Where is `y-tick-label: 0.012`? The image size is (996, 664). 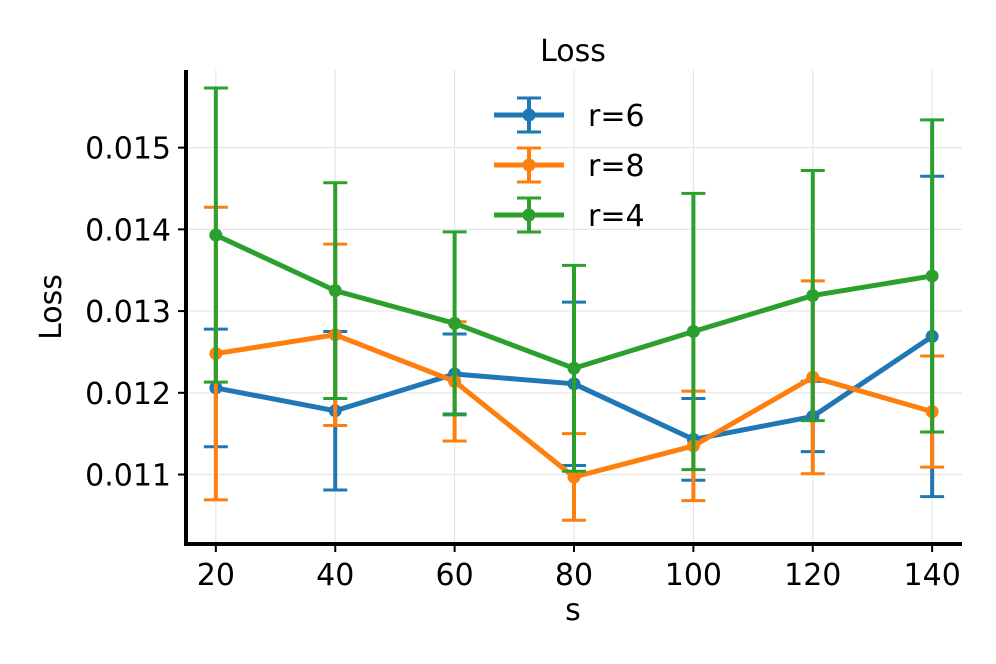 y-tick-label: 0.012 is located at coordinates (128, 394).